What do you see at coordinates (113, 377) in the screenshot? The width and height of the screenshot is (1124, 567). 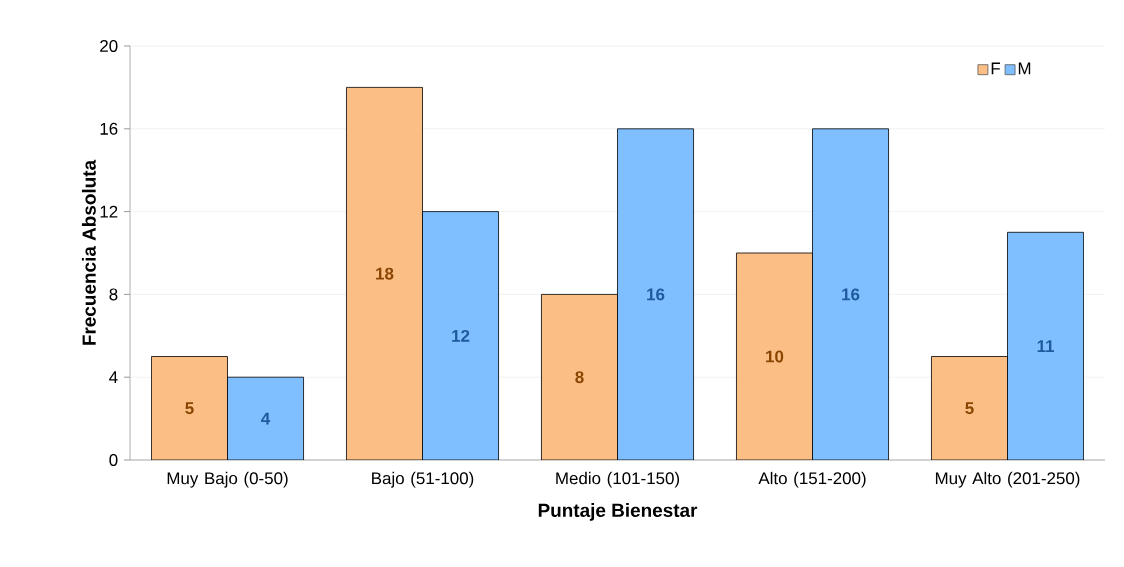 I see `y-tick-label: 4` at bounding box center [113, 377].